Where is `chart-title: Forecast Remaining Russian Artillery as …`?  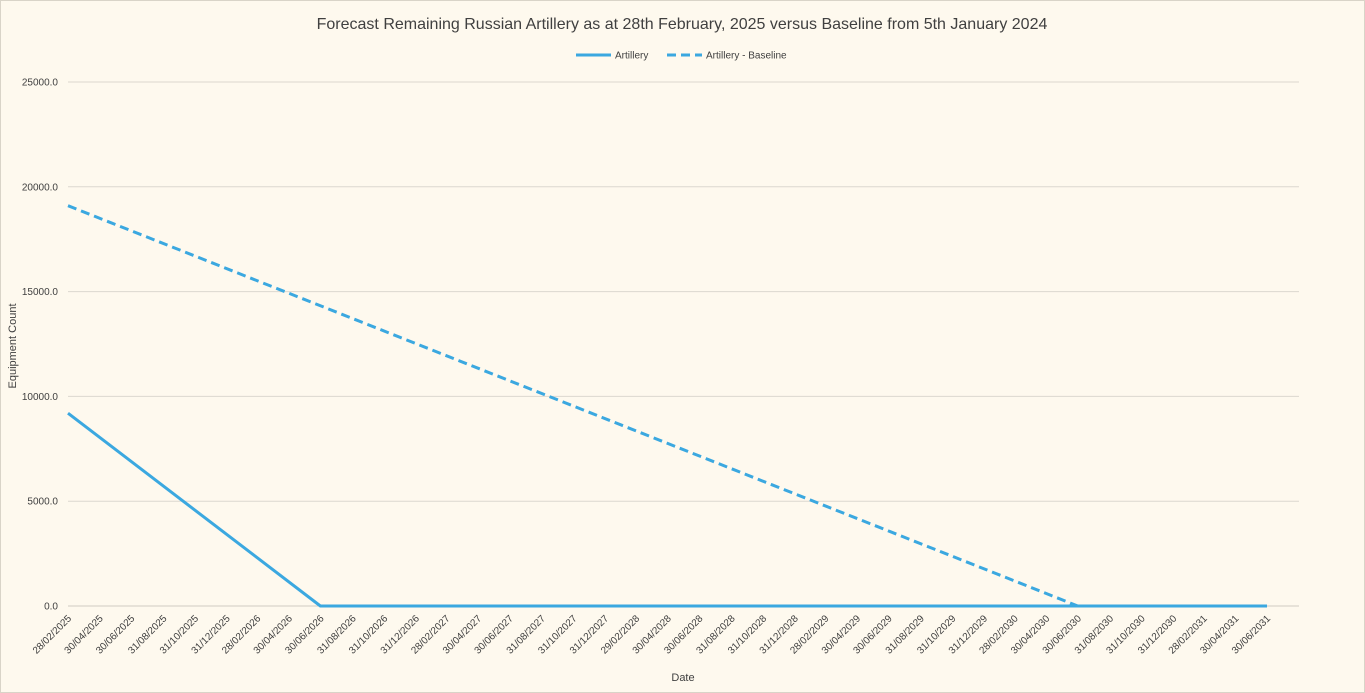 chart-title: Forecast Remaining Russian Artillery as … is located at coordinates (682, 24).